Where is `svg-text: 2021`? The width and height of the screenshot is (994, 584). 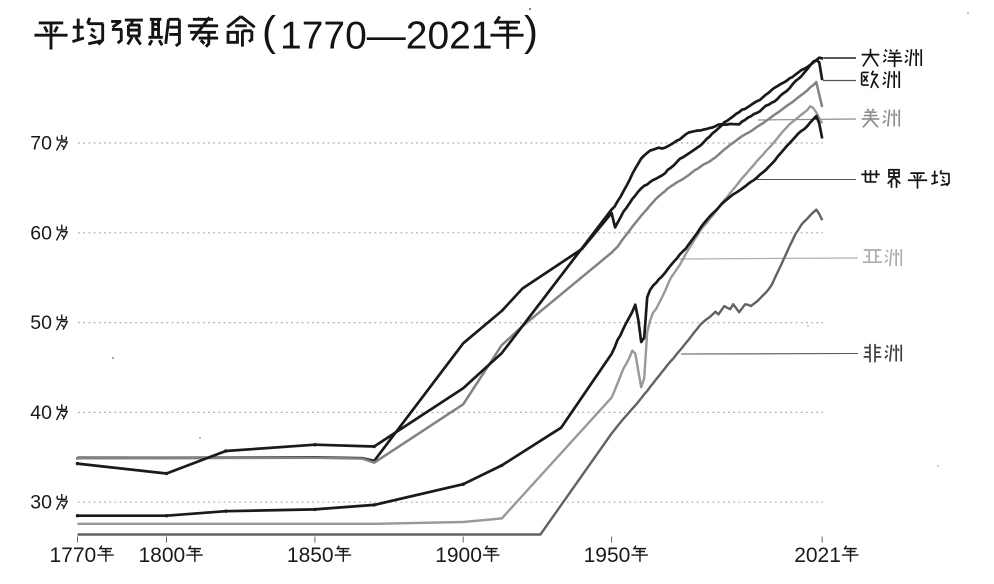
svg-text: 2021 is located at coordinates (817, 555).